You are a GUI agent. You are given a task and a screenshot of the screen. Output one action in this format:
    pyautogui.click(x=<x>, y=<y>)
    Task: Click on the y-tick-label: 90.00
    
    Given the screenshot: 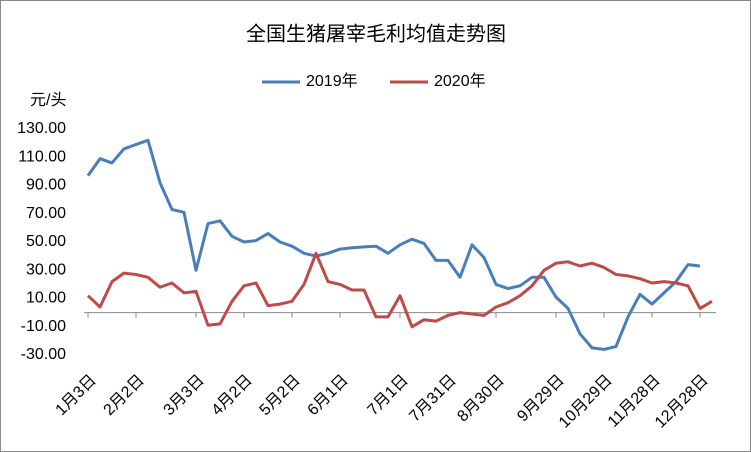 What is the action you would take?
    pyautogui.click(x=46, y=185)
    